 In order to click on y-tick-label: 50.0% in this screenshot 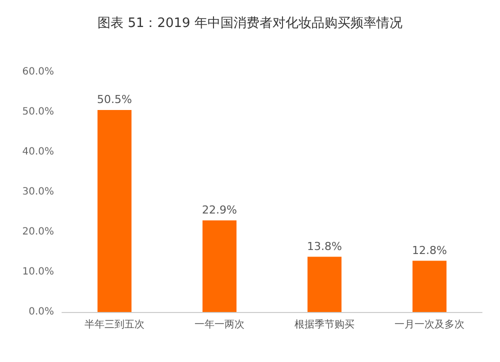, I will do `click(38, 112)`.